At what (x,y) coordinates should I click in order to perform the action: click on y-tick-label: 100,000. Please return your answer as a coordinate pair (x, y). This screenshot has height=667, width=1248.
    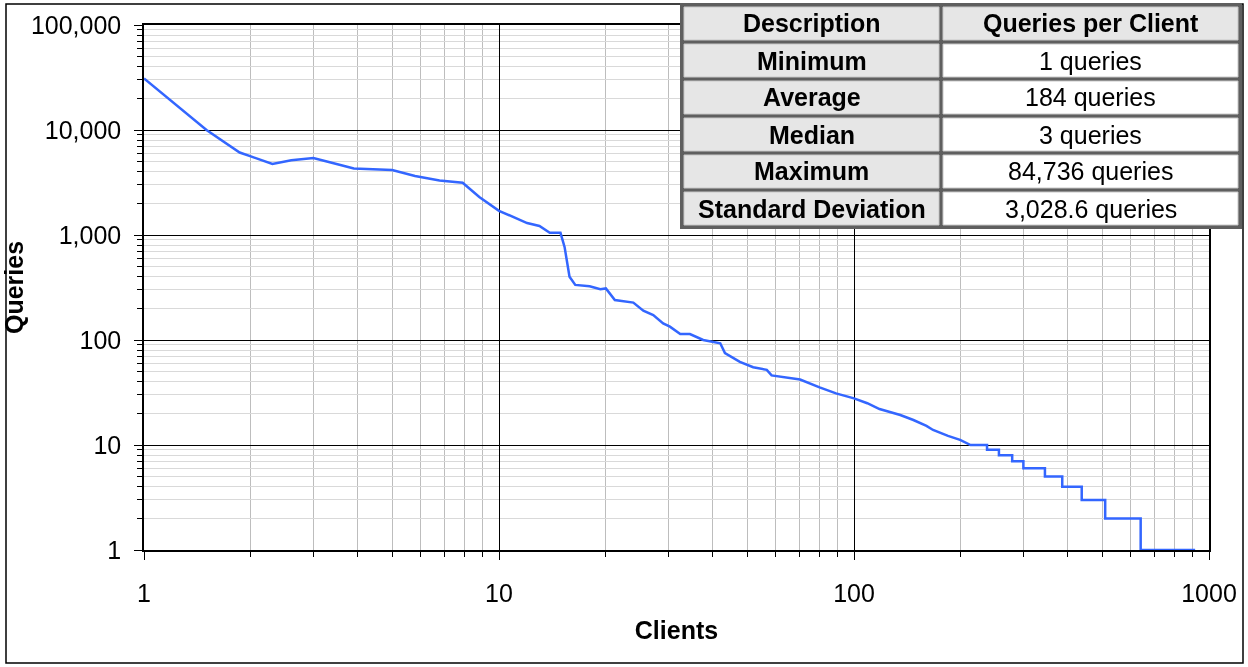
    Looking at the image, I should click on (76, 24).